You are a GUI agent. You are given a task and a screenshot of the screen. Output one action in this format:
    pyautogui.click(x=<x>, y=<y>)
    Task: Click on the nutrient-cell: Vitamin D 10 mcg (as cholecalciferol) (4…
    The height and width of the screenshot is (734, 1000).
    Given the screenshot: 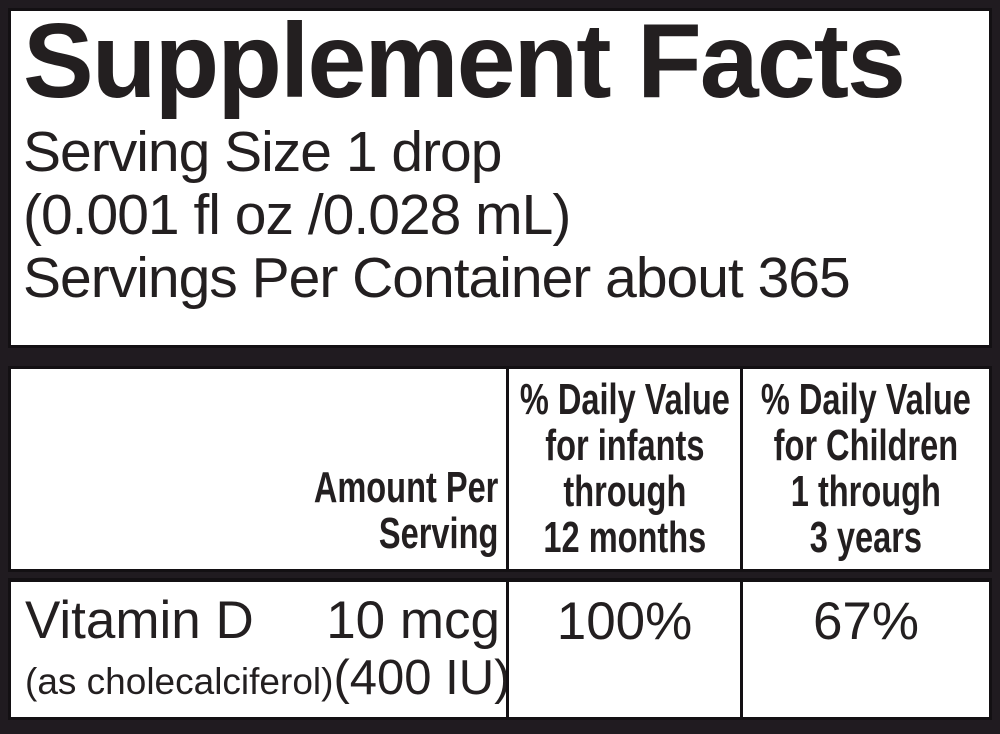 What is the action you would take?
    pyautogui.click(x=260, y=649)
    